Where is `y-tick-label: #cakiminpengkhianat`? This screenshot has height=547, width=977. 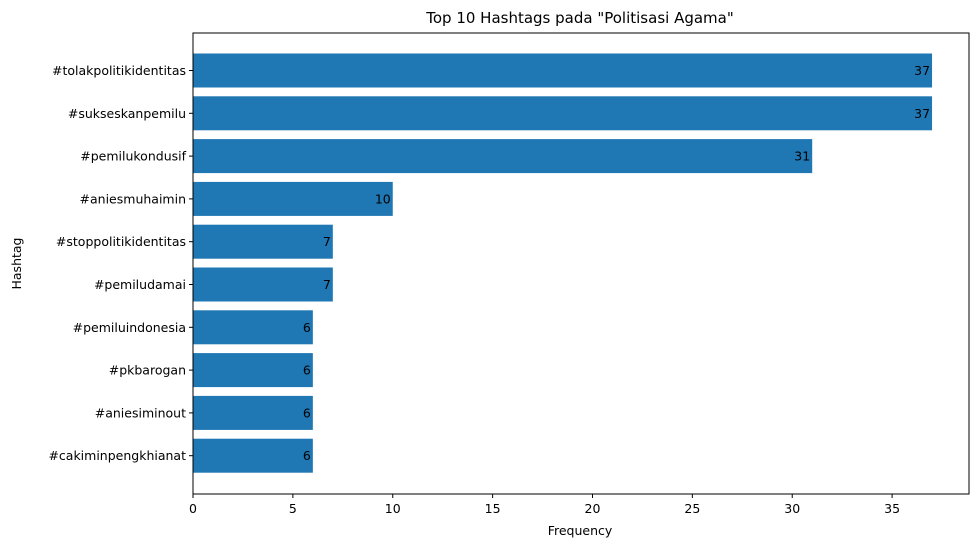
y-tick-label: #cakiminpengkhianat is located at coordinates (117, 455).